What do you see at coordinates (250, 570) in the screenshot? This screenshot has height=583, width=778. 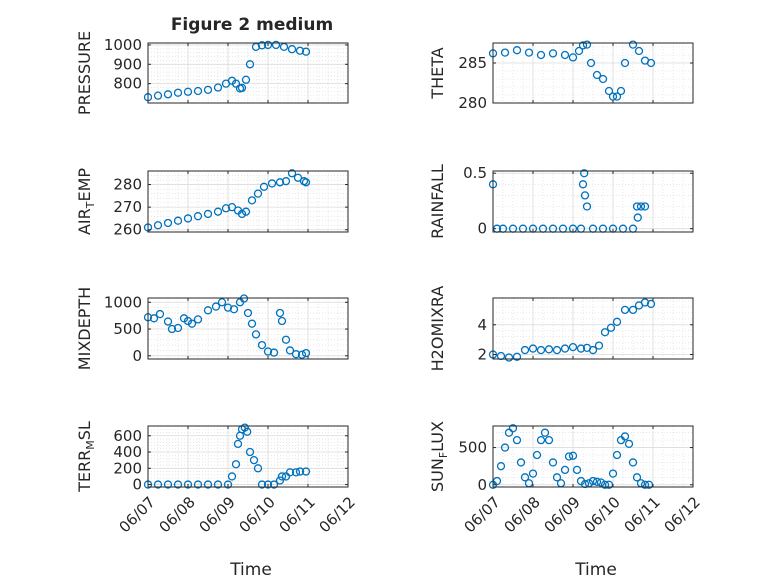 I see `x-axis-label: Time` at bounding box center [250, 570].